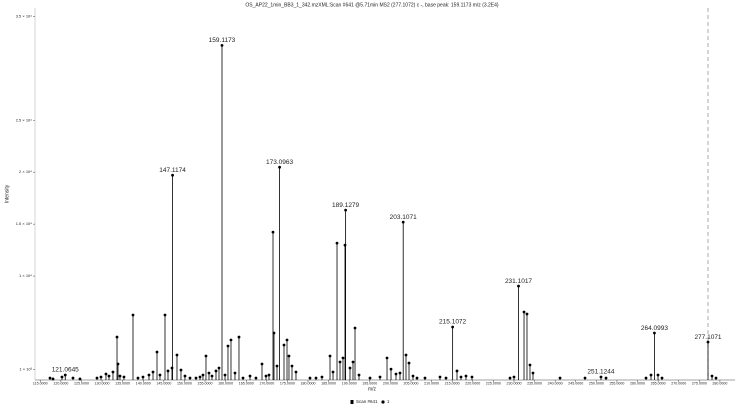 The height and width of the screenshot is (408, 739). What do you see at coordinates (403, 217) in the screenshot?
I see `peak-label: 203.1071` at bounding box center [403, 217].